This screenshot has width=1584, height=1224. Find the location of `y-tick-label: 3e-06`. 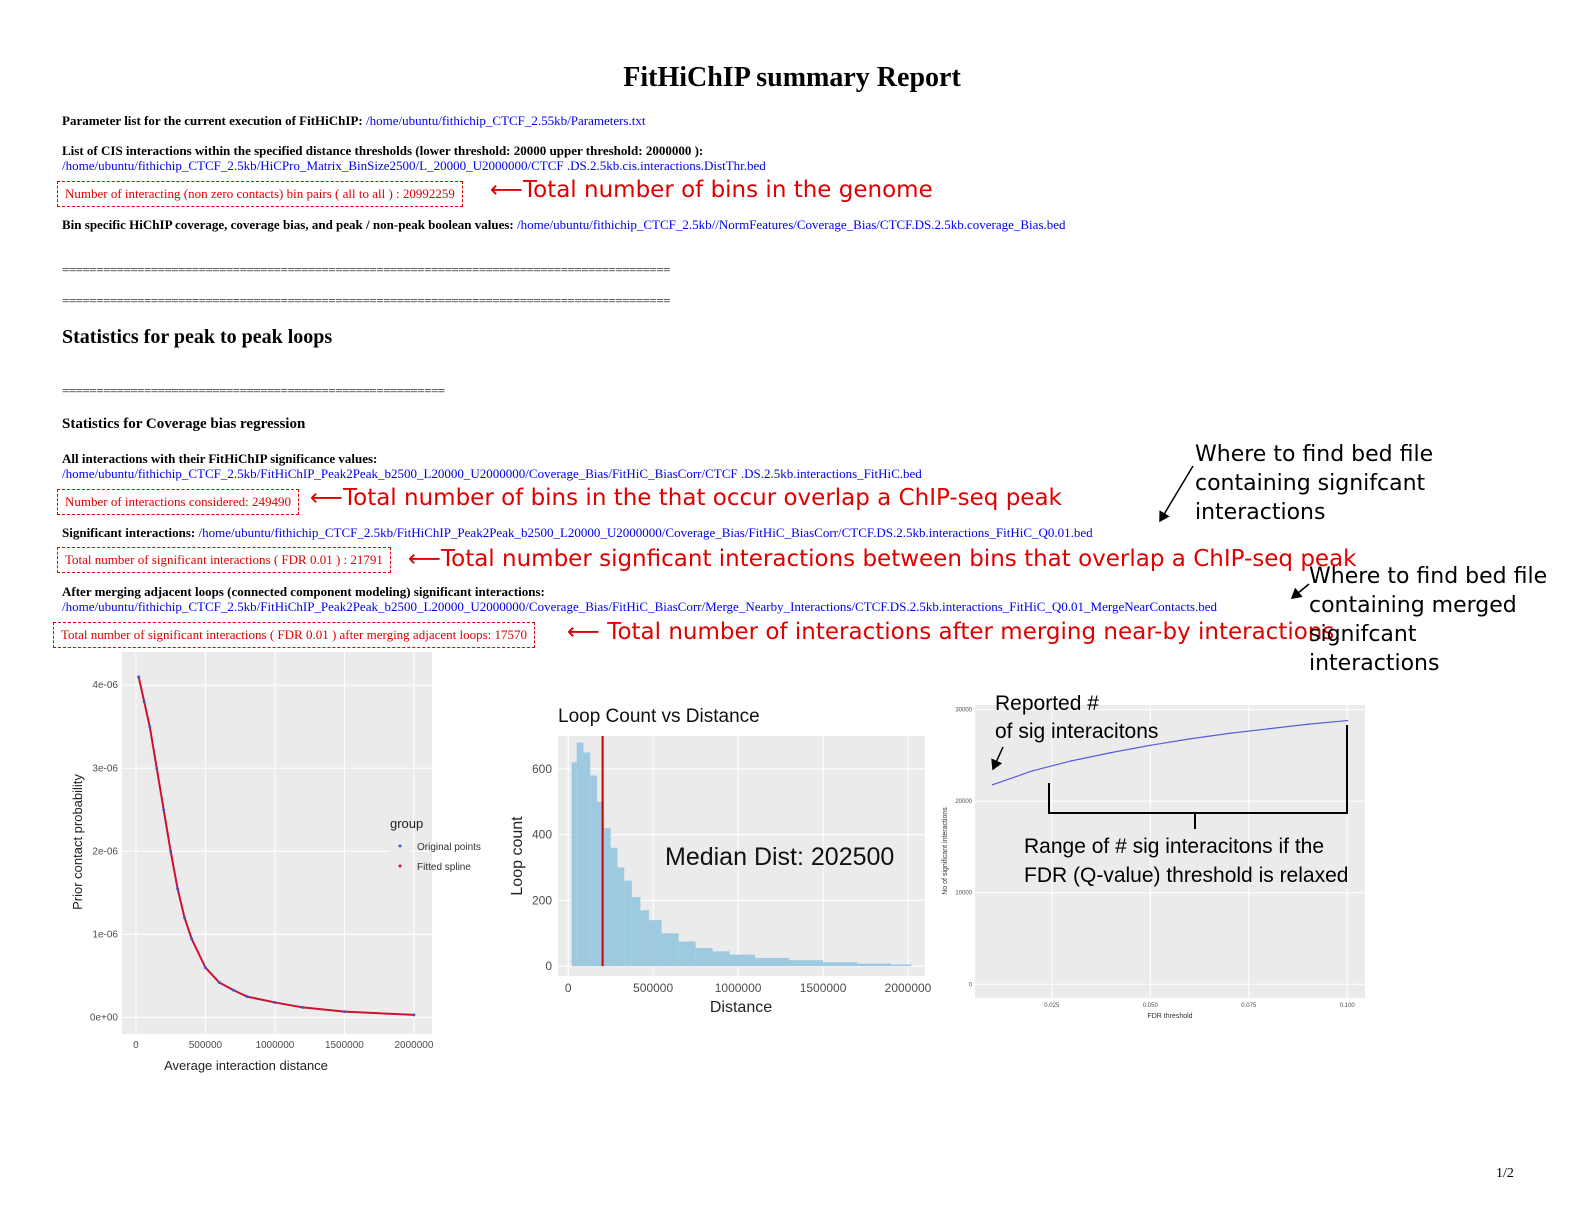

y-tick-label: 3e-06 is located at coordinates (105, 768).